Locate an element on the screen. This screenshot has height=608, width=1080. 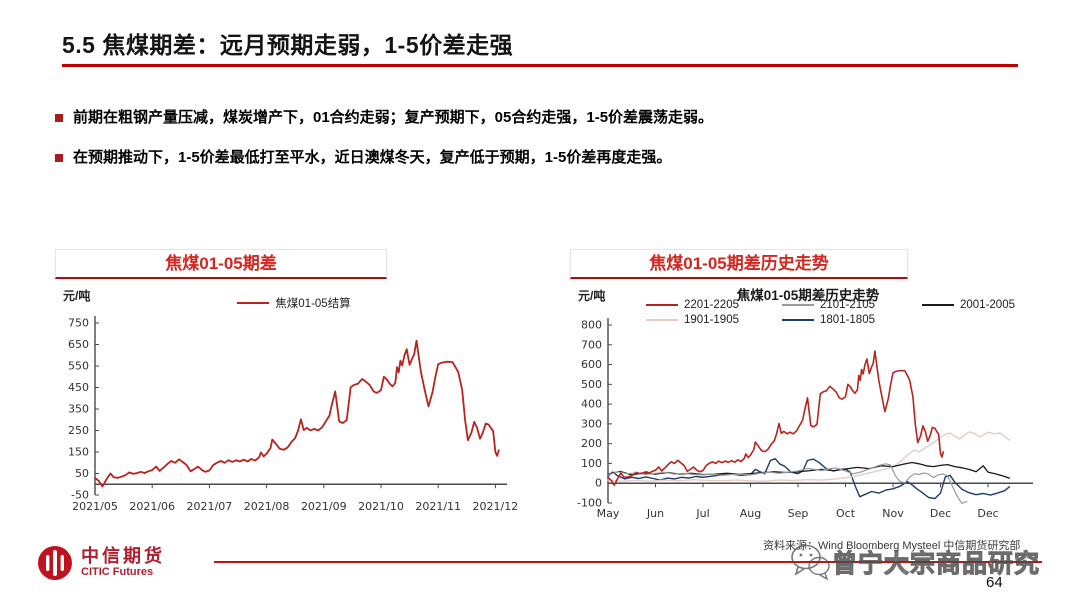
y-tick-label: 0 is located at coordinates (598, 483).